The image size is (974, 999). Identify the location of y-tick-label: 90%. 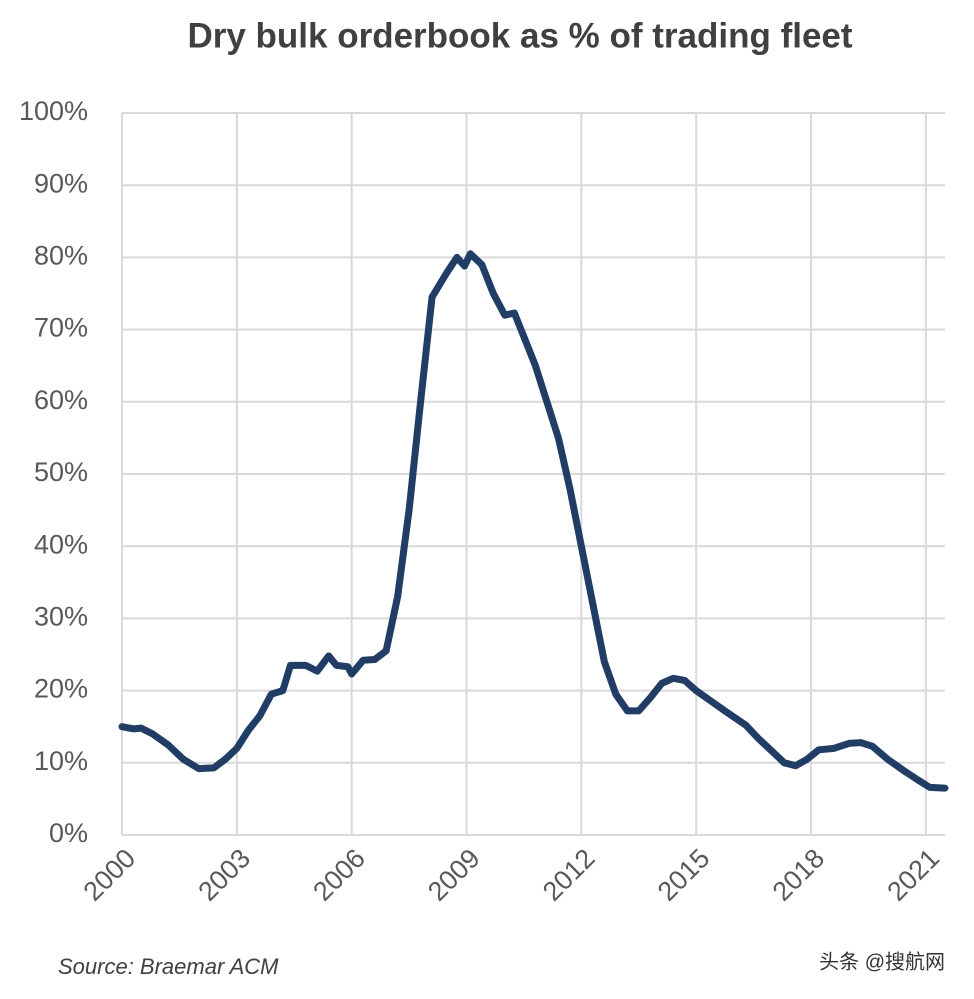
(61, 183).